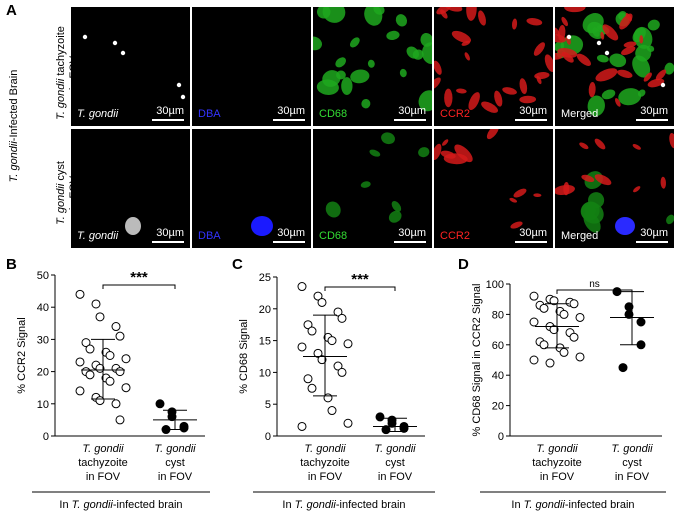  I want to click on significance-bracket, so click(594, 291).